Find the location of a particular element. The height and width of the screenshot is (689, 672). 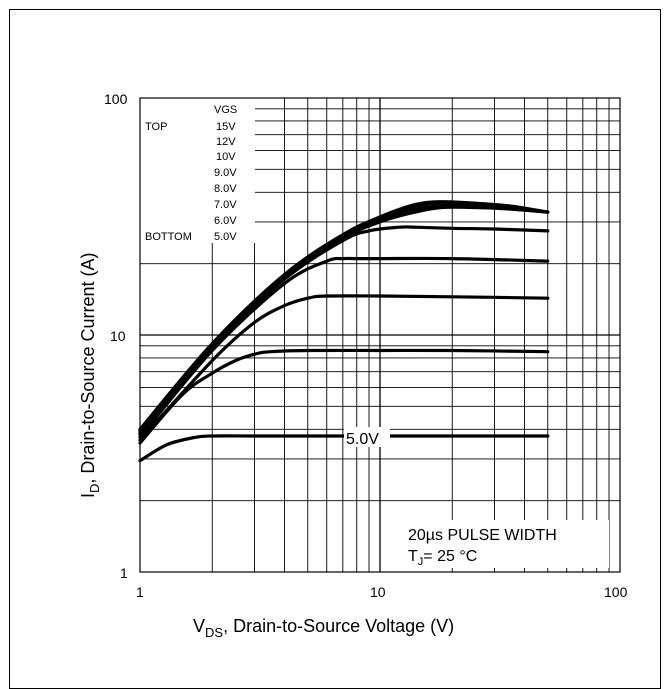

y-axis-title: ID, Drain-to-Source Current (A) is located at coordinates (90, 375).